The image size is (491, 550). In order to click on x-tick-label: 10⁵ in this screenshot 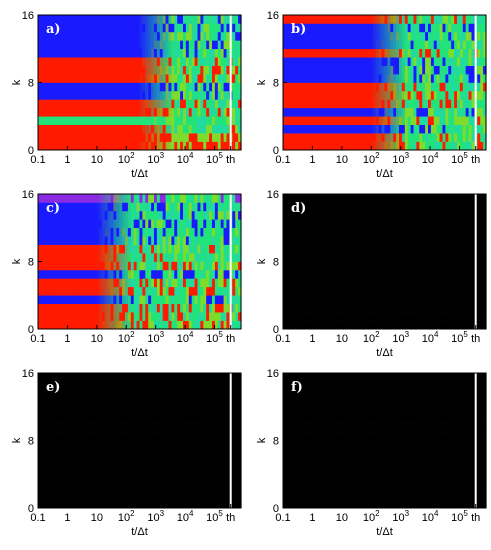, I will do `click(459, 158)`.